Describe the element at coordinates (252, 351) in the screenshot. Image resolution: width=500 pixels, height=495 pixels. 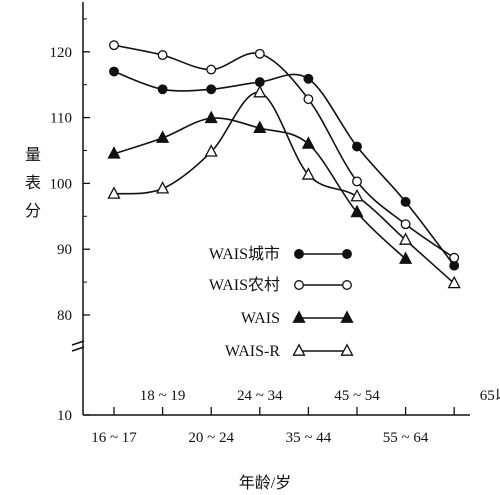
I see `legend-label: WAIS-R` at that location.